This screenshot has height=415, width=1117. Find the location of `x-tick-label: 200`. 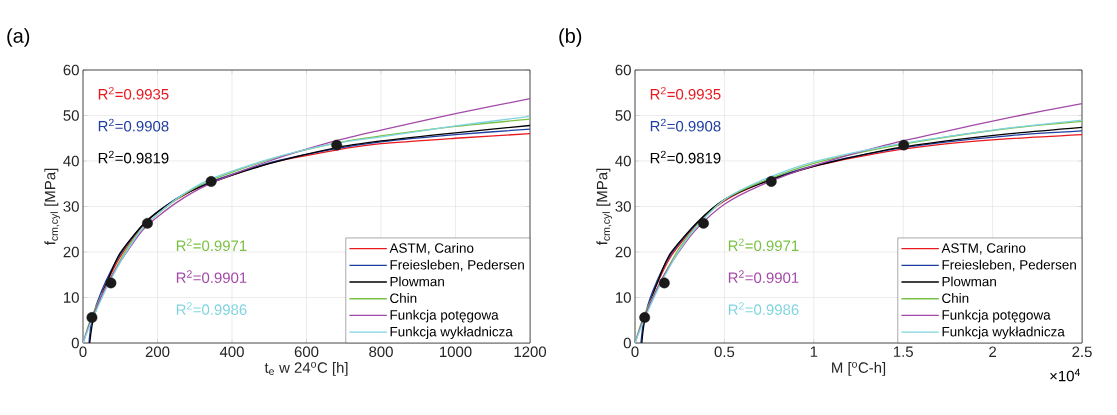

x-tick-label: 200 is located at coordinates (157, 352).